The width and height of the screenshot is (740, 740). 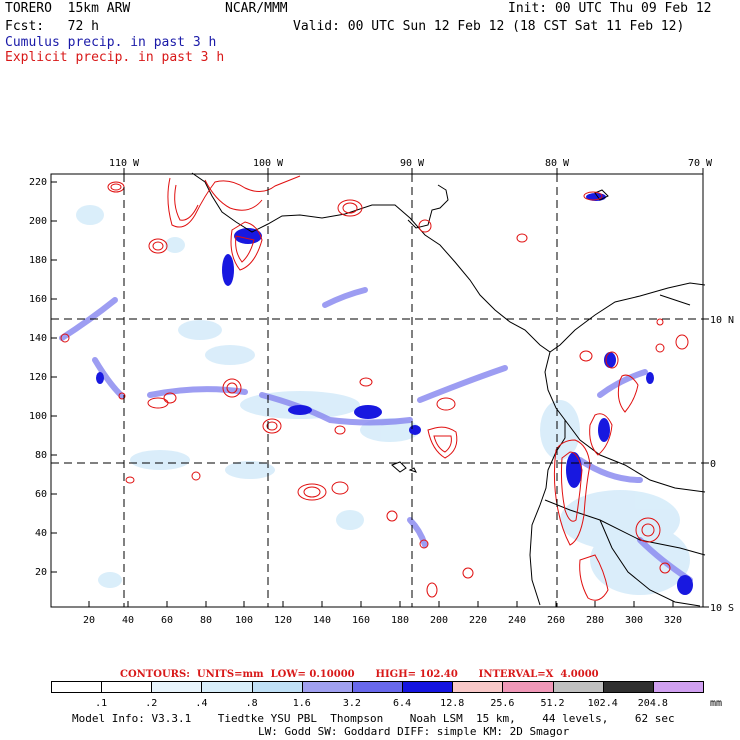 What do you see at coordinates (634, 620) in the screenshot?
I see `x-tick-label: 300` at bounding box center [634, 620].